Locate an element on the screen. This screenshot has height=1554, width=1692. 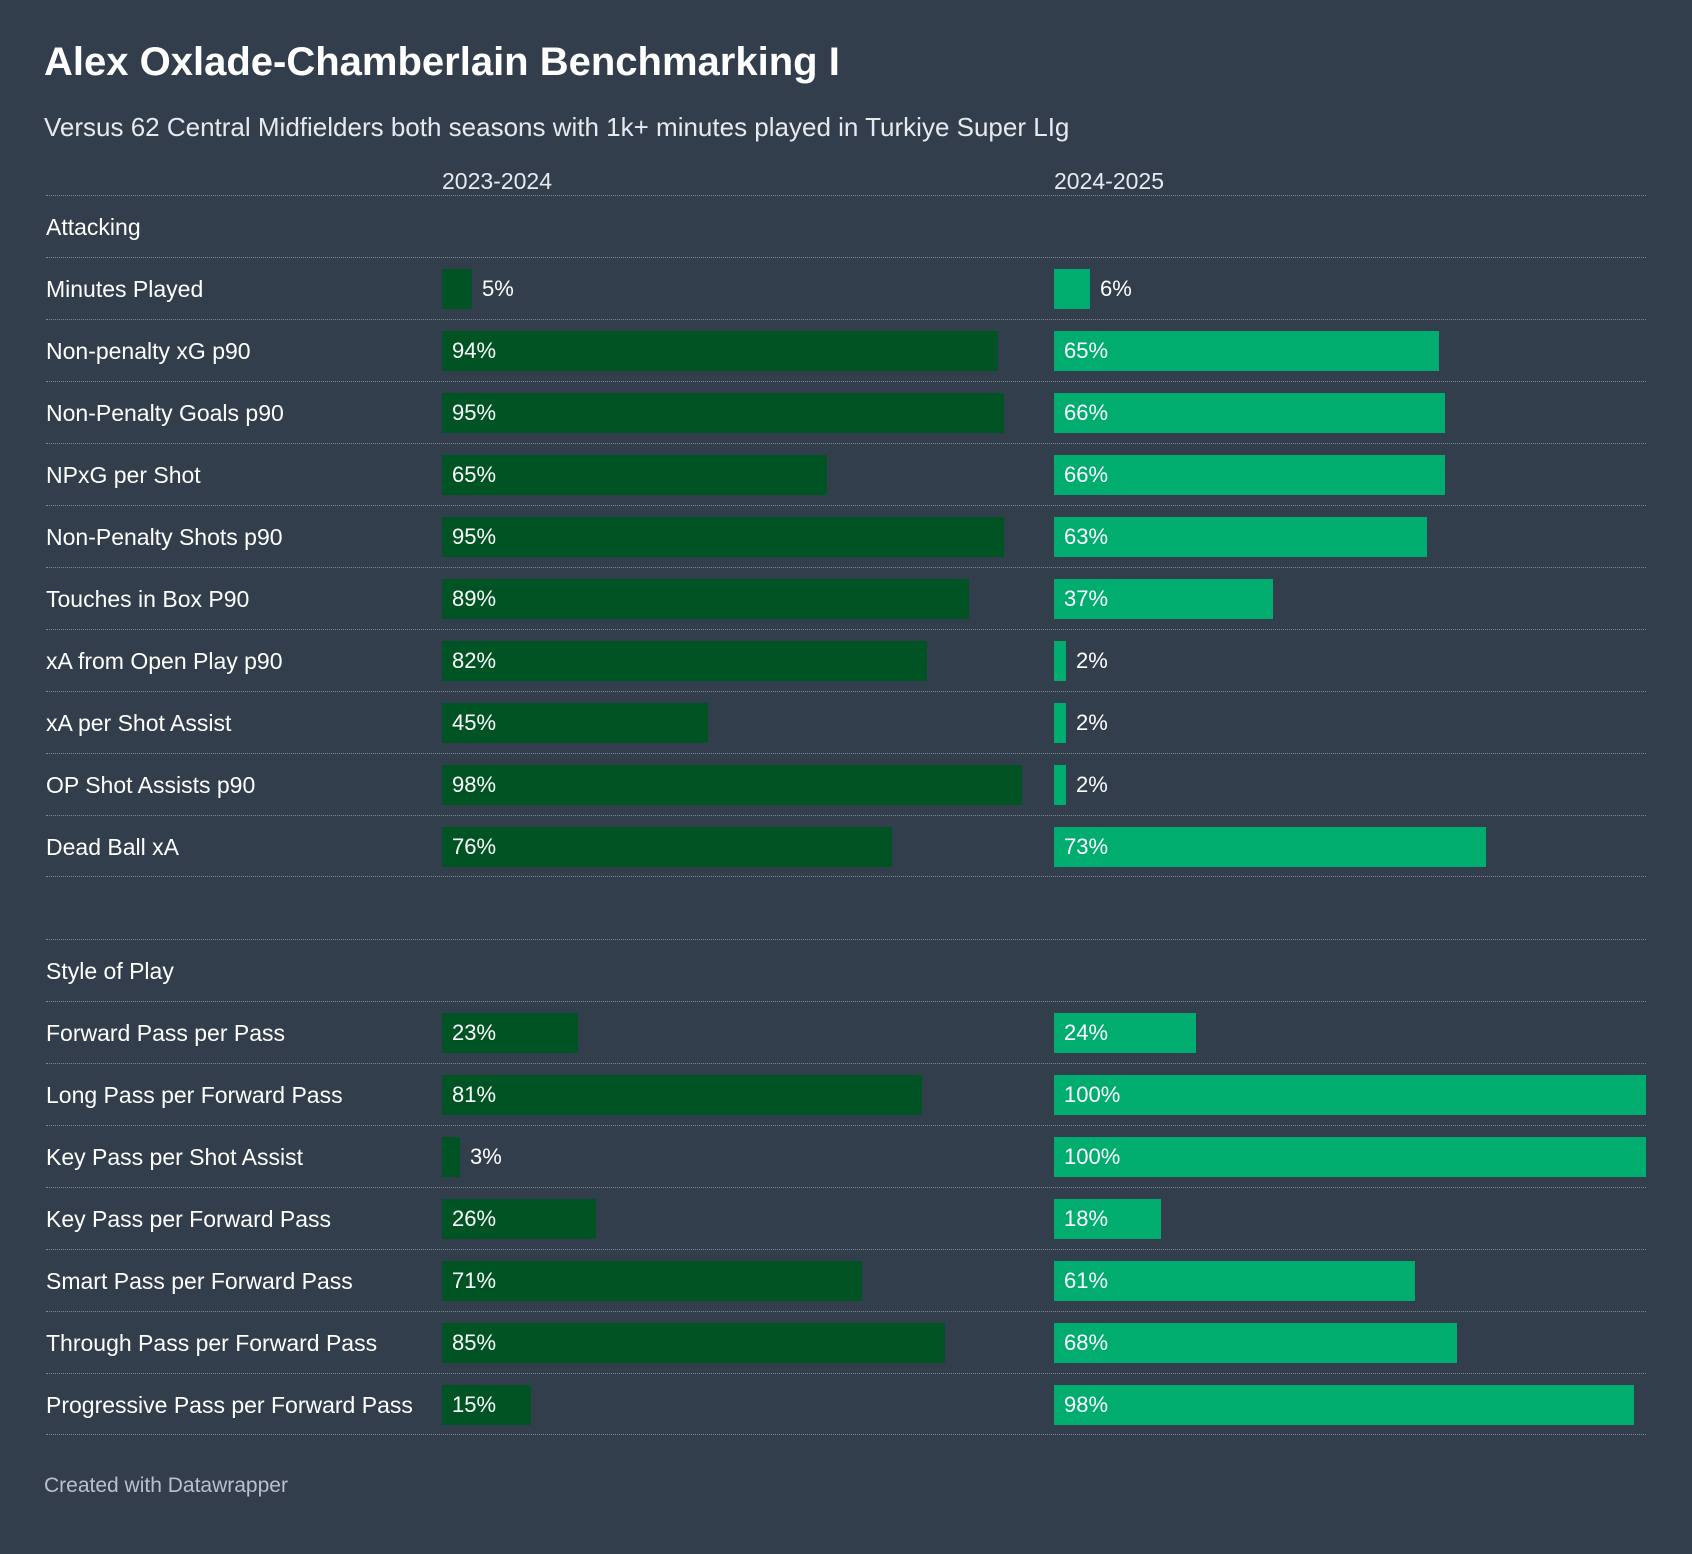
value-label-season-2: 68% is located at coordinates (1086, 1342).